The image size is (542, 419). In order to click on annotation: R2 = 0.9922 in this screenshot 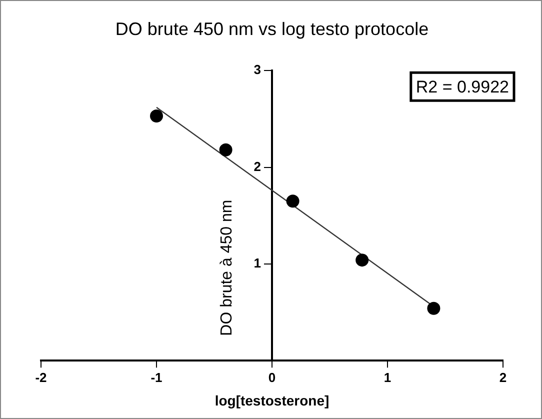, I will do `click(463, 86)`.